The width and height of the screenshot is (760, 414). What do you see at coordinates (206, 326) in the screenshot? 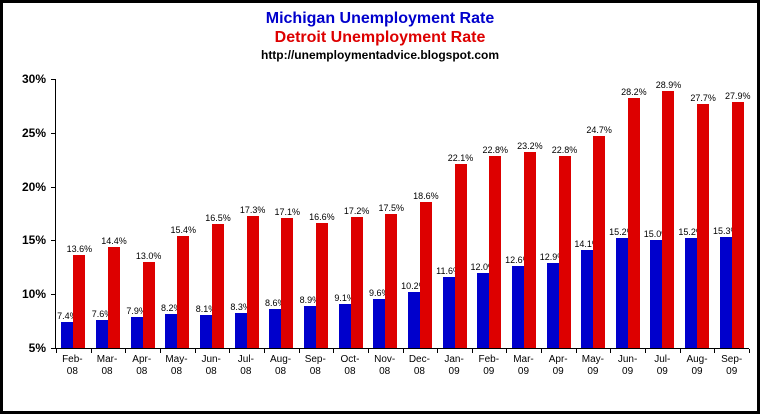
I see `bar-michigan: 8.1%` at bounding box center [206, 326].